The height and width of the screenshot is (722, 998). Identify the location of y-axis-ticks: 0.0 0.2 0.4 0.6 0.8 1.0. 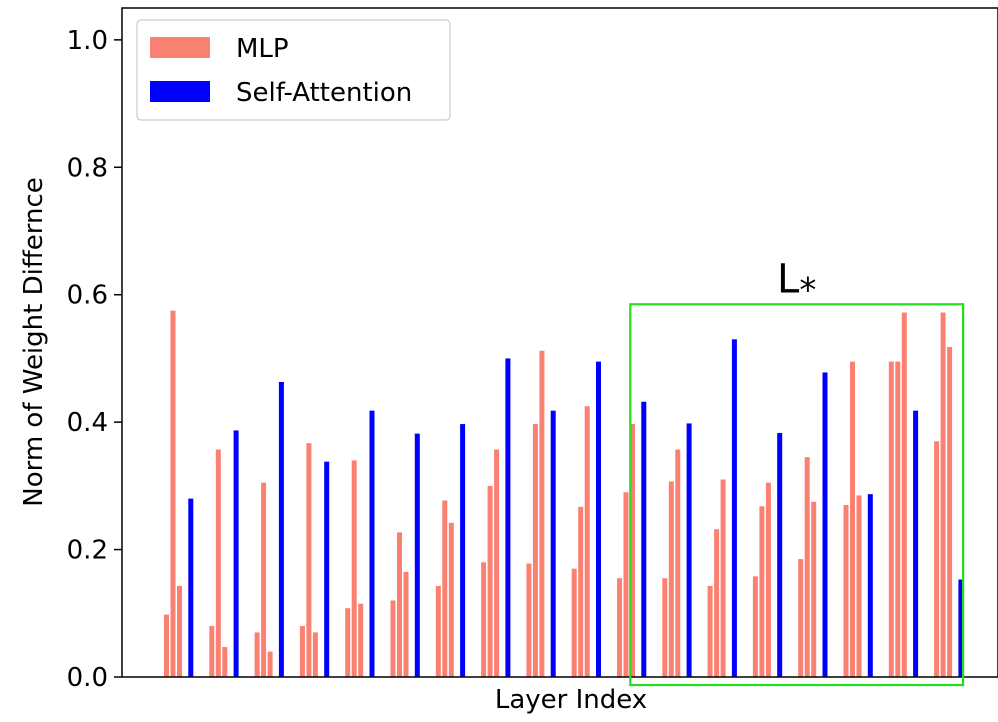
(94, 359).